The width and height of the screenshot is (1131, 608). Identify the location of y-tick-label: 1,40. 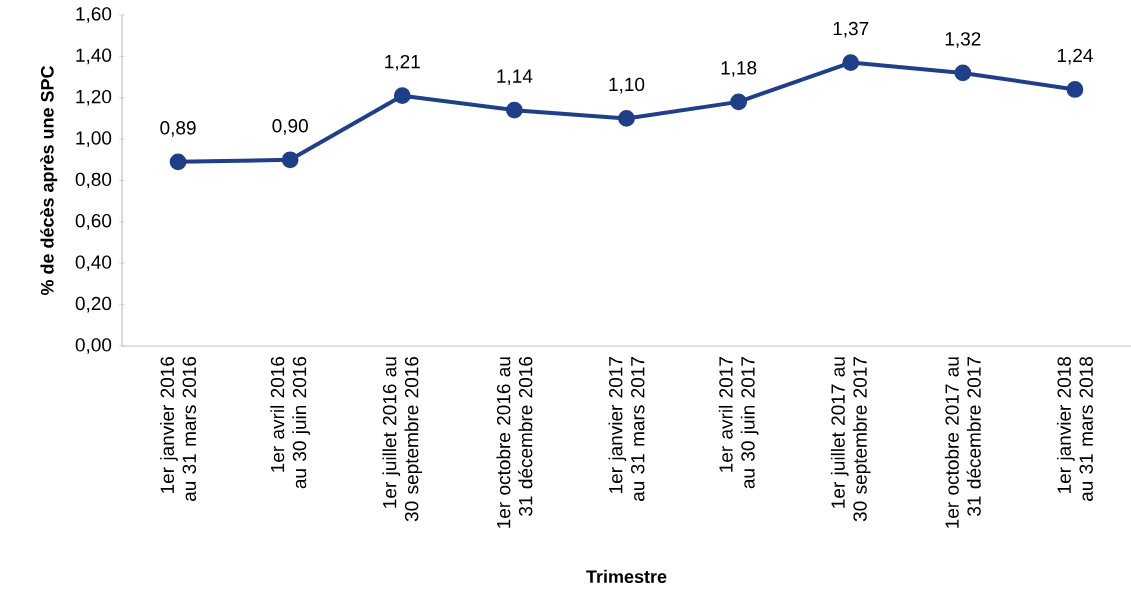
(94, 56).